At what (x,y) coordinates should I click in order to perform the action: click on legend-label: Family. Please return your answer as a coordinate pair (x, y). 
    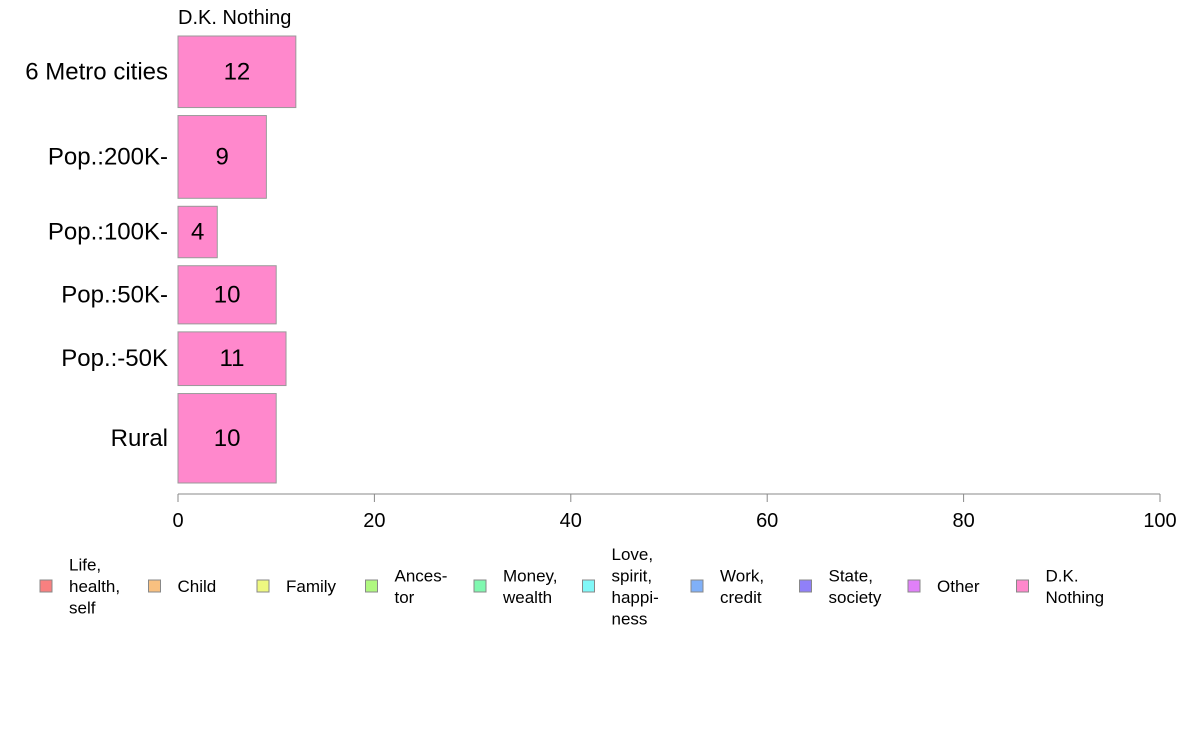
    Looking at the image, I should click on (311, 586).